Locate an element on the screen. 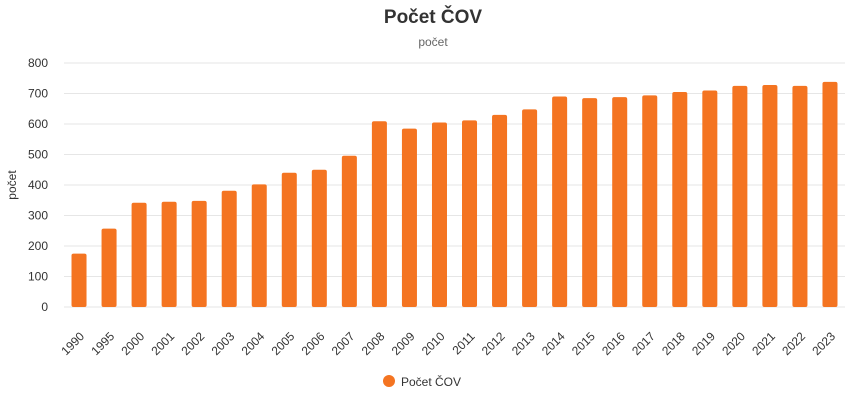 The image size is (867, 403). legend: Počet ČOV is located at coordinates (422, 381).